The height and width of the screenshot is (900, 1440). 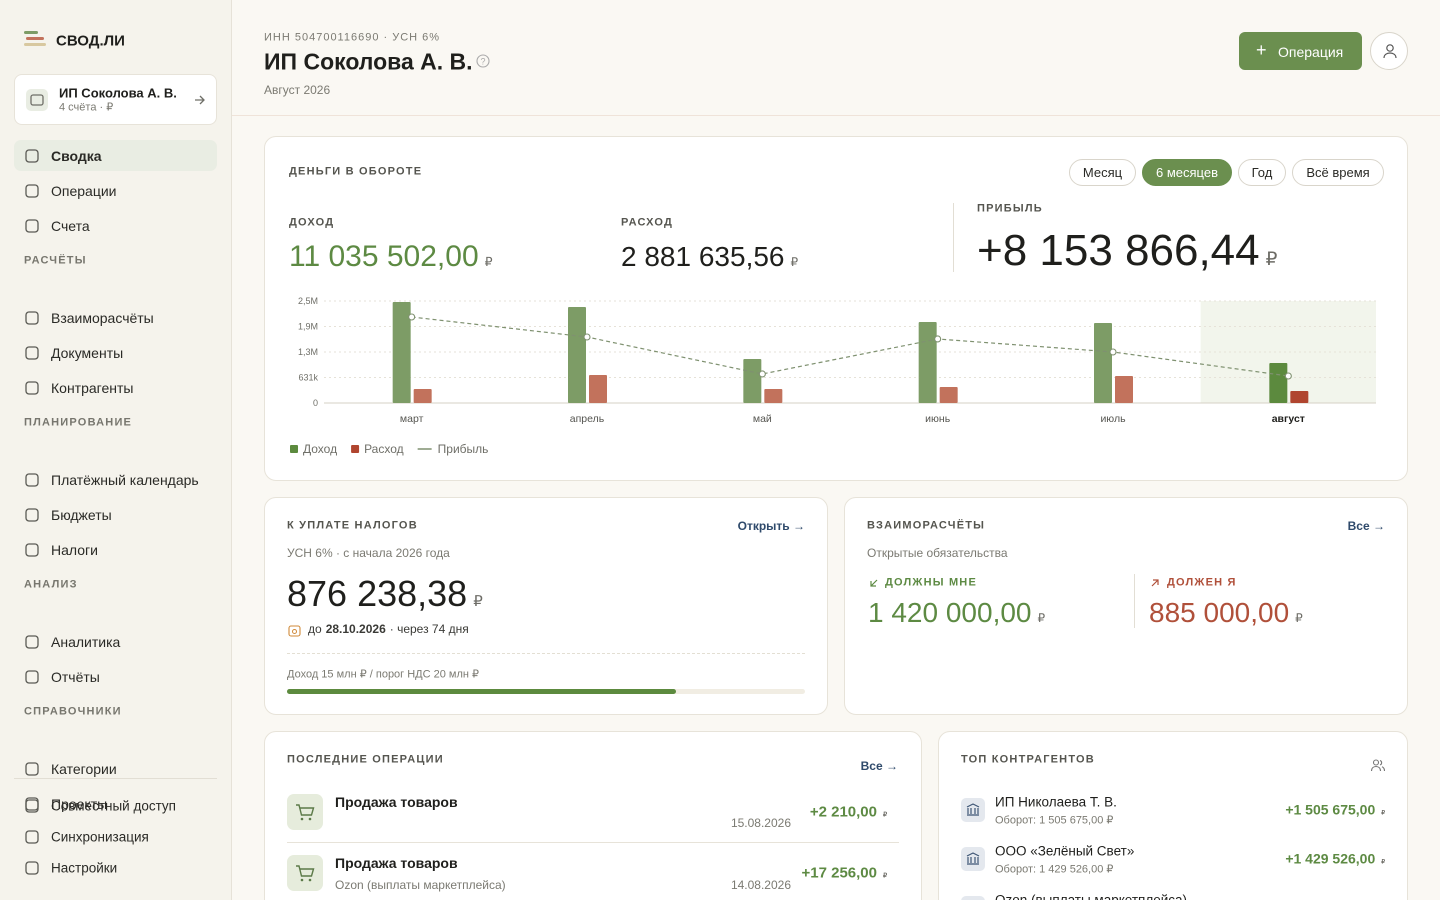 What do you see at coordinates (73, 711) in the screenshot?
I see `nav-section: СПРАВОЧНИКИ` at bounding box center [73, 711].